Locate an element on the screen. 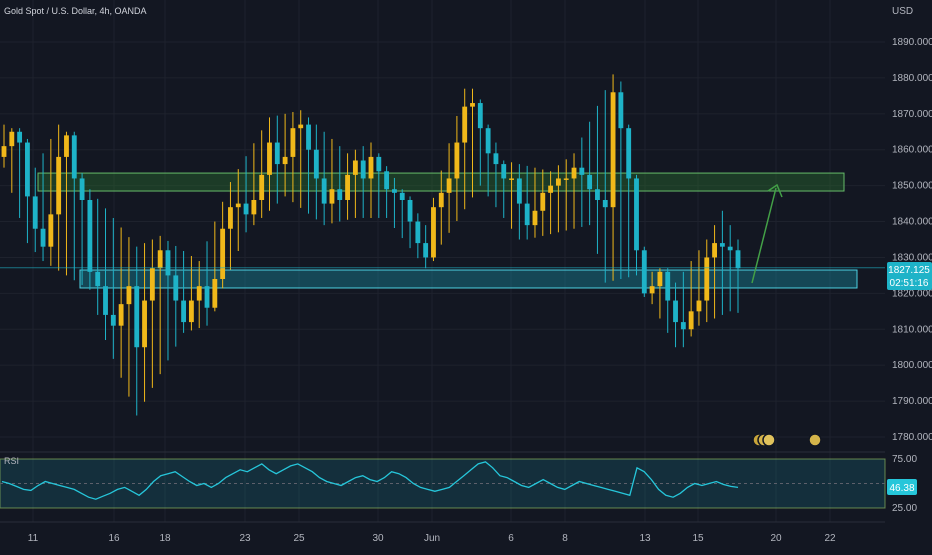 This screenshot has width=932, height=555. x-tick-label: 6 is located at coordinates (511, 538).